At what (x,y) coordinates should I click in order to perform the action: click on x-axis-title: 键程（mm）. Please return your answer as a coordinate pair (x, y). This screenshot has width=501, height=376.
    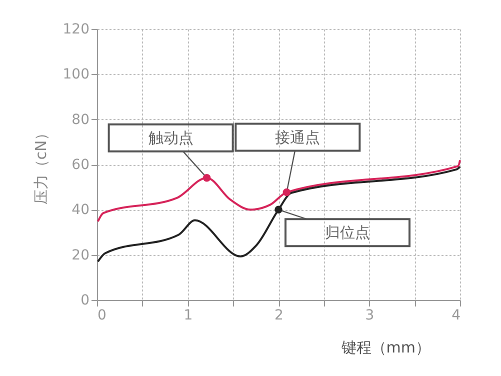
    Looking at the image, I should click on (385, 347).